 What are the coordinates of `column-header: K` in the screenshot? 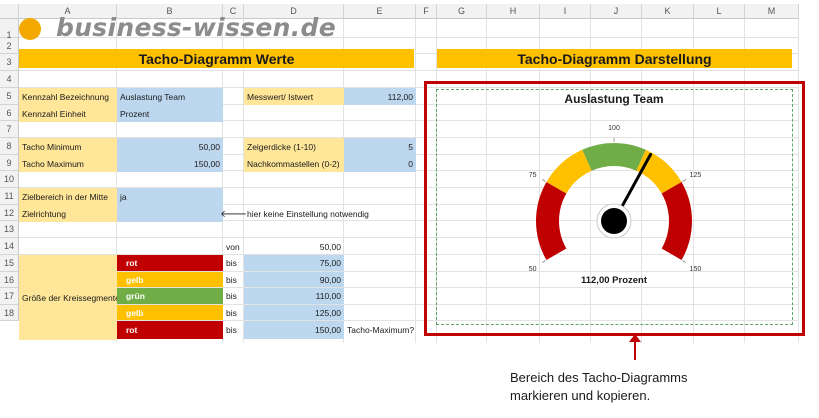 It's located at (668, 11).